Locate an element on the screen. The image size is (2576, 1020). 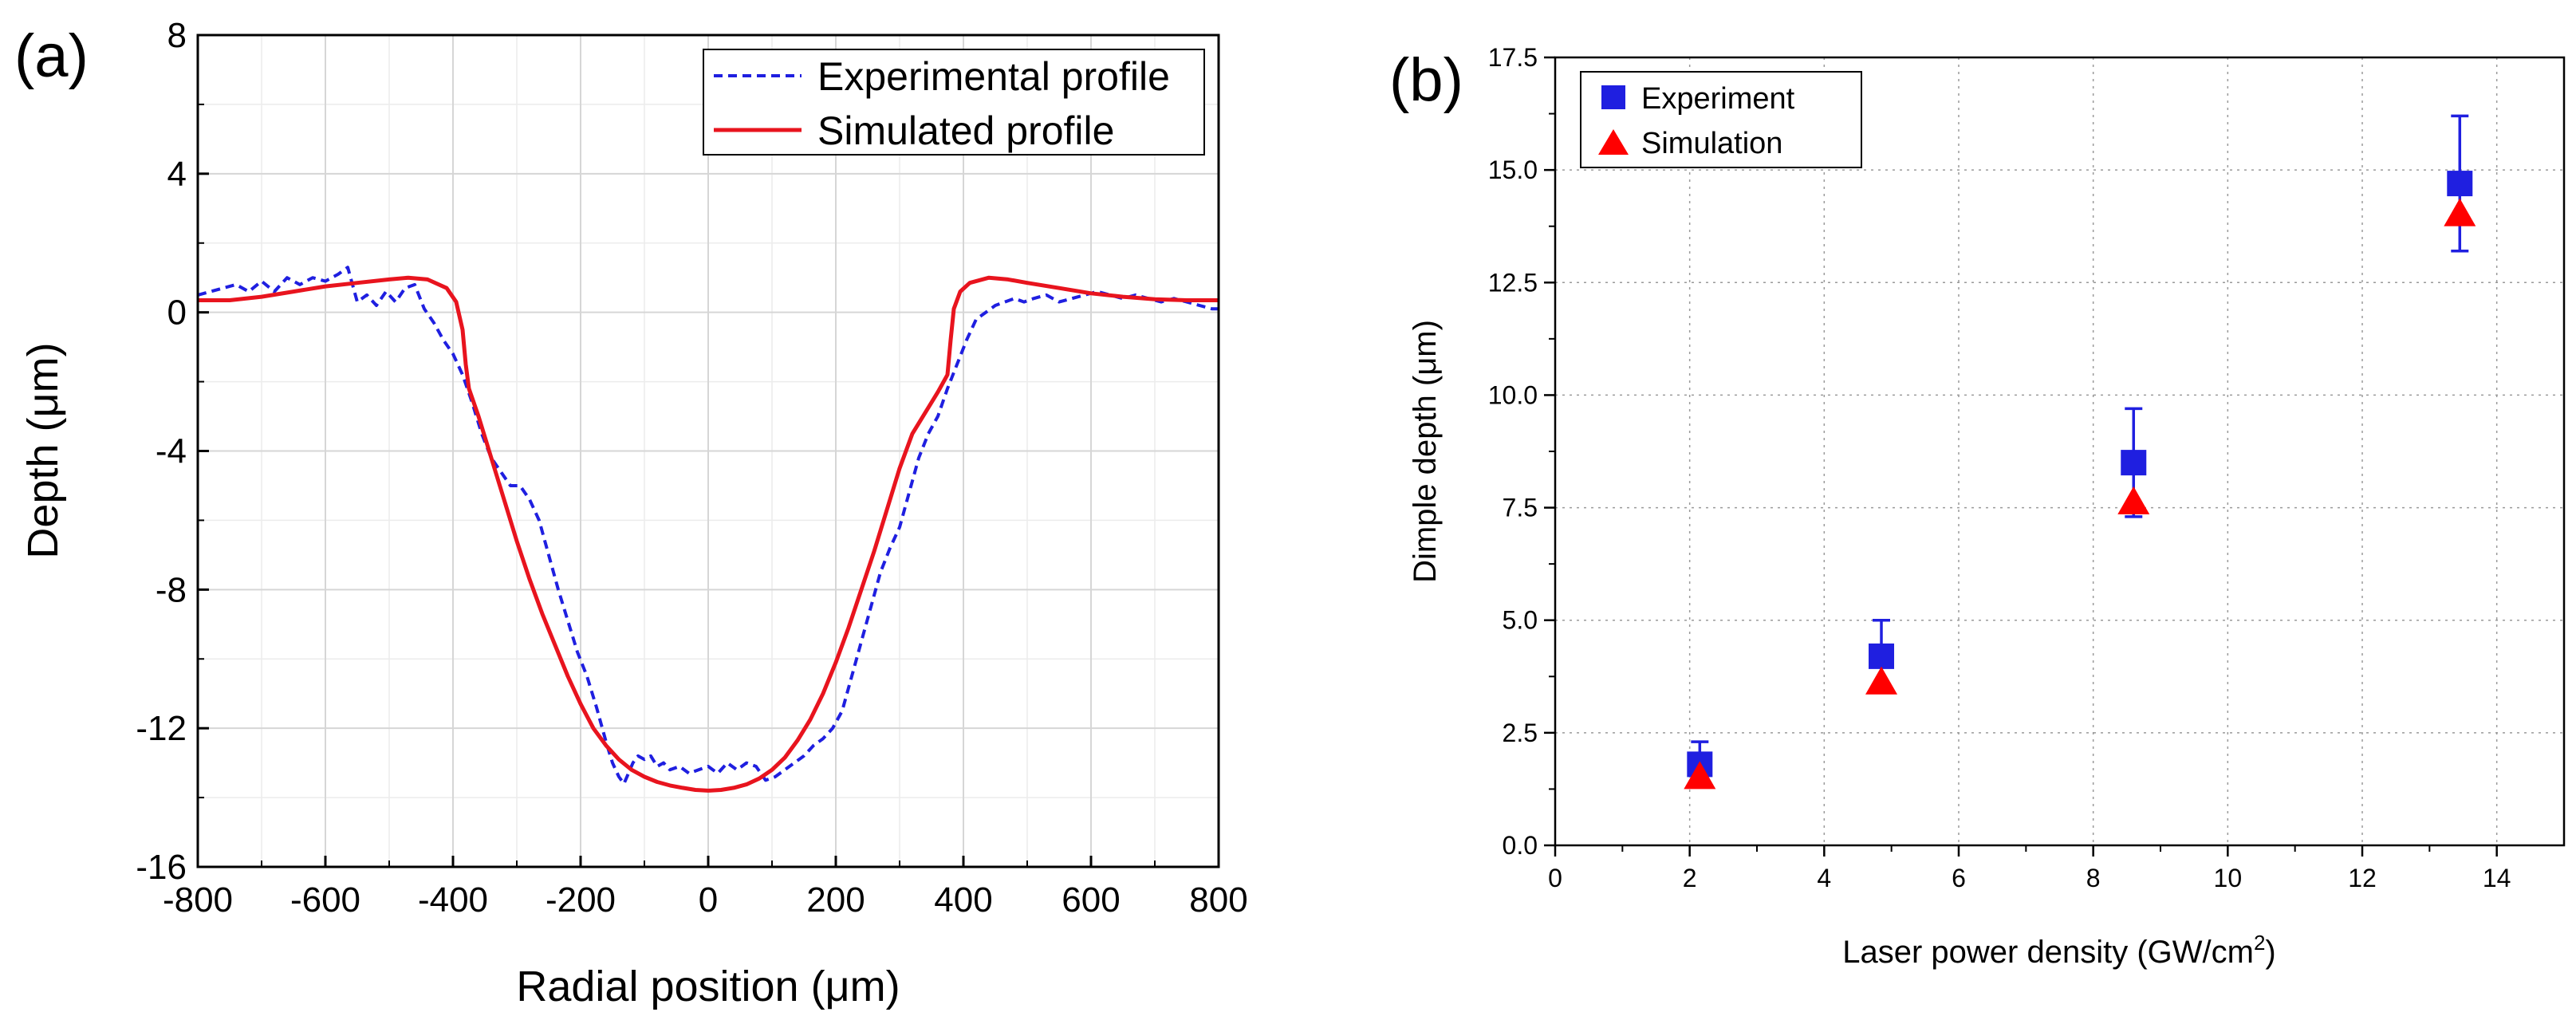
panel-b-x-tick-label: 0 is located at coordinates (1555, 878).